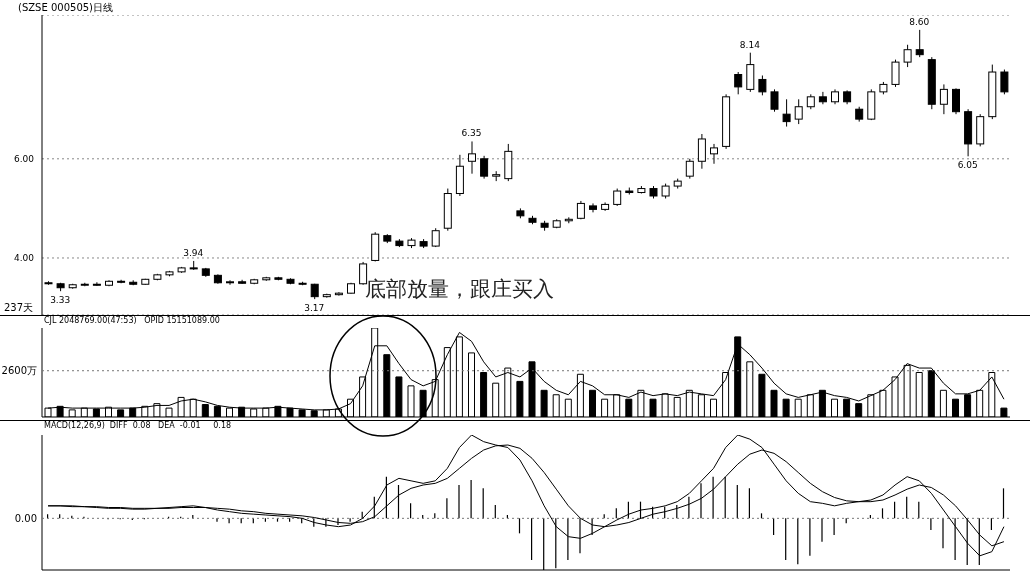  What do you see at coordinates (459, 289) in the screenshot?
I see `annotation: 底部放量，跟庄买入` at bounding box center [459, 289].